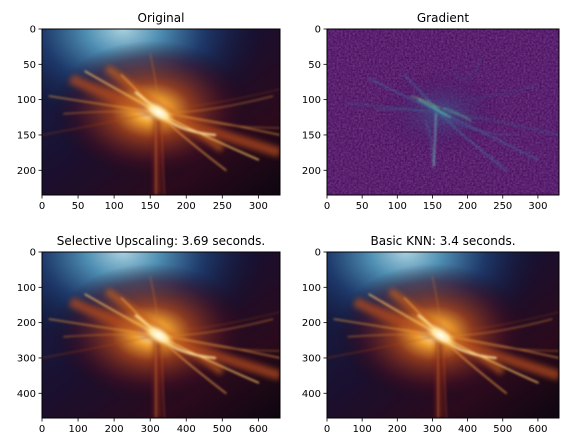 Image resolution: width=562 pixels, height=435 pixels. Describe the element at coordinates (442, 241) in the screenshot. I see `chart-title-basic-knn: Basic KNN: 3.4 seconds.` at that location.